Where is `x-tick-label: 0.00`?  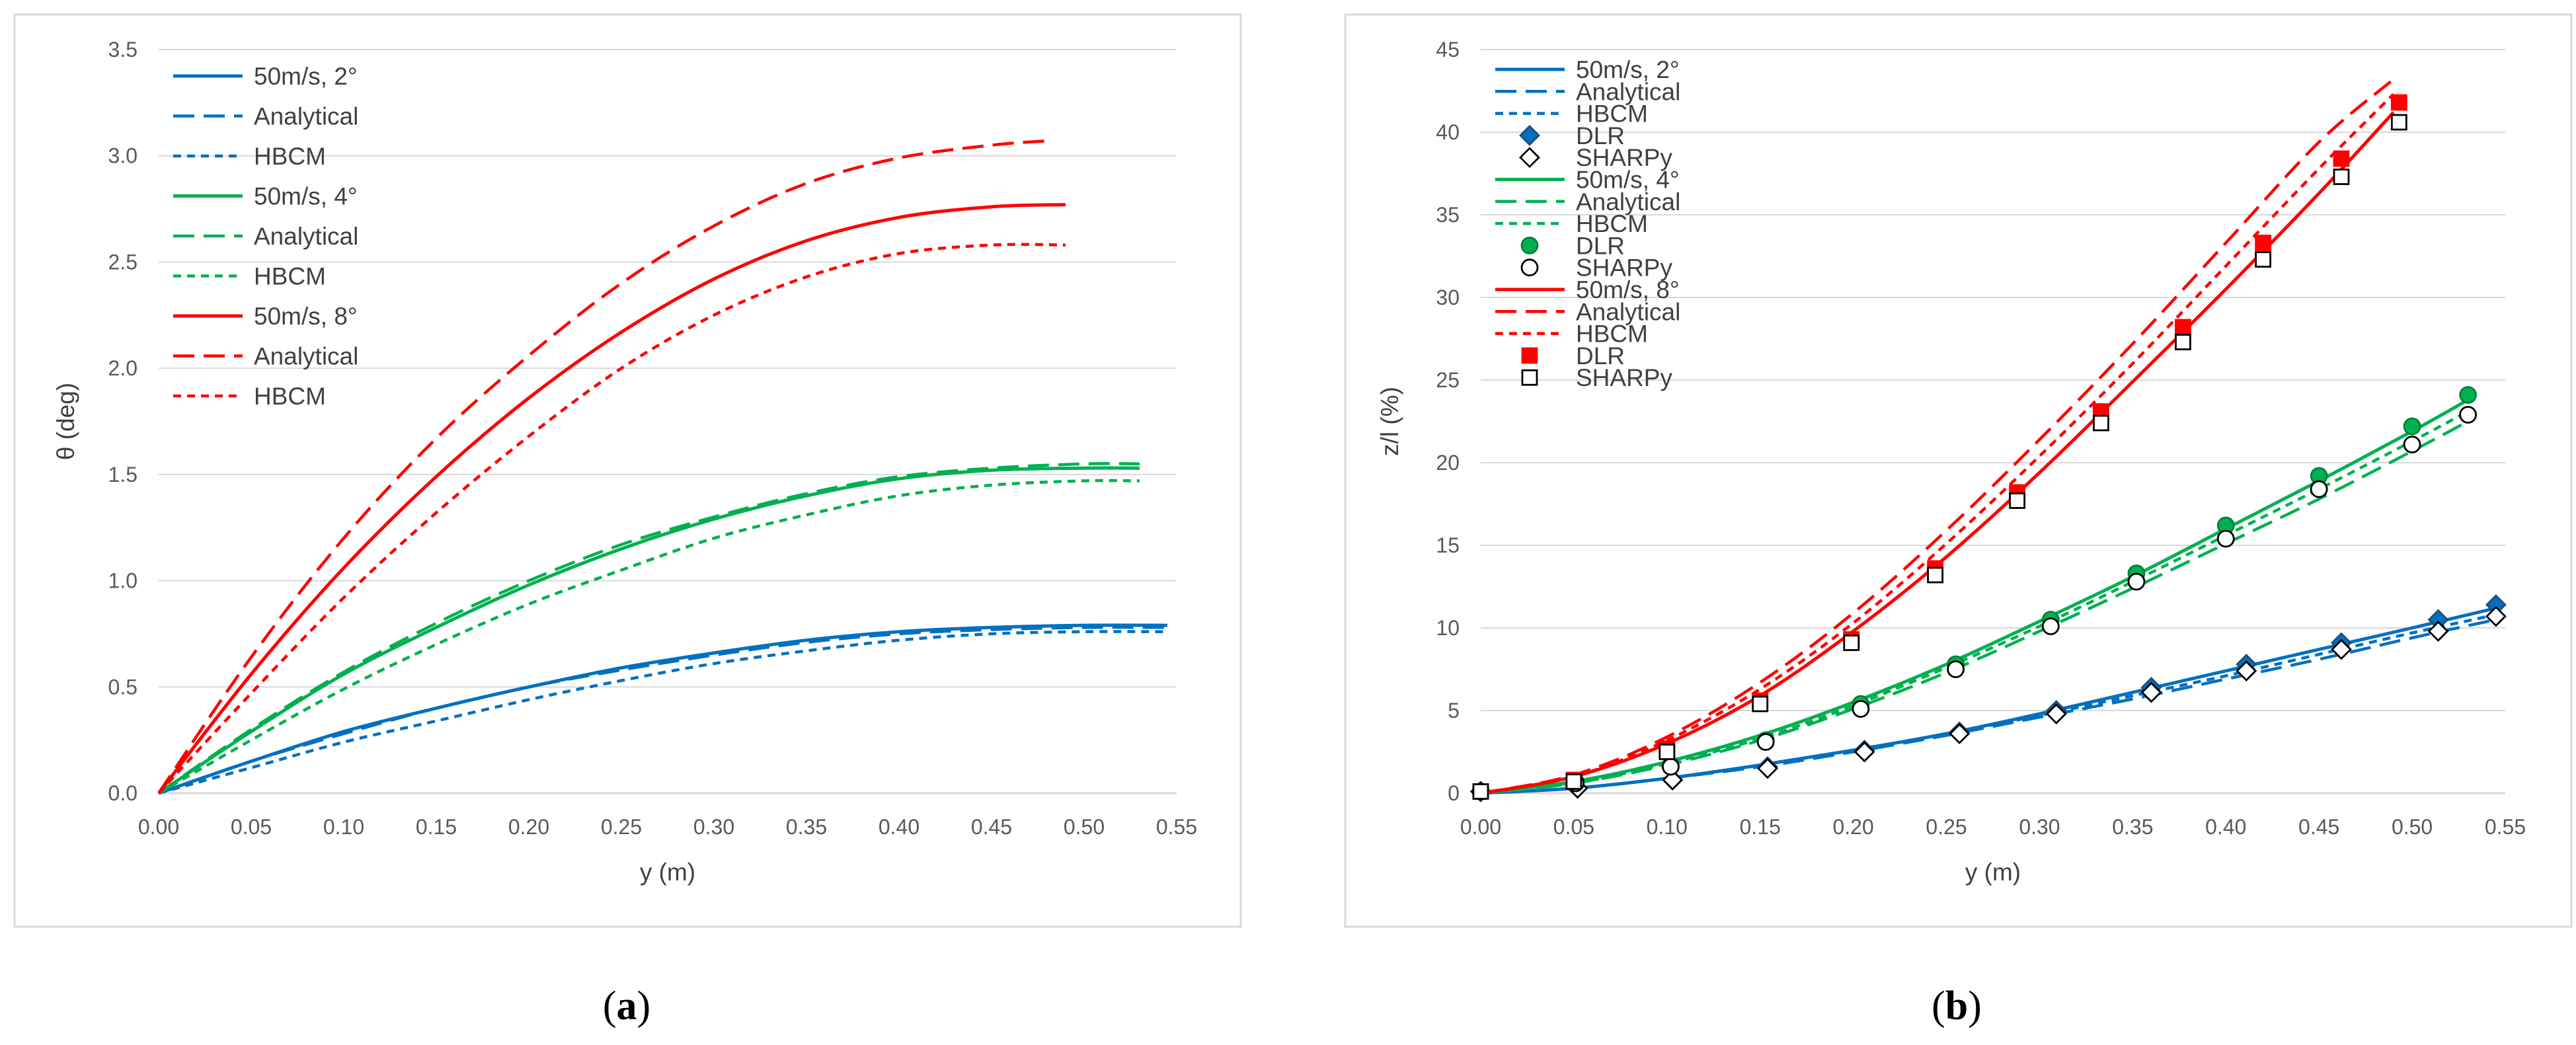
x-tick-label: 0.00 is located at coordinates (1480, 827).